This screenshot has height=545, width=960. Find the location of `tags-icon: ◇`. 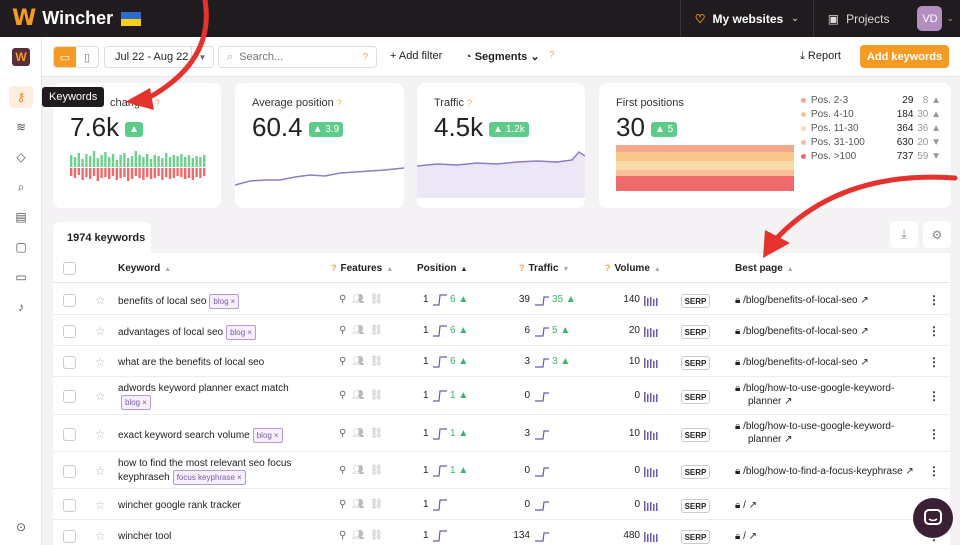

tags-icon: ◇ is located at coordinates (21, 157).